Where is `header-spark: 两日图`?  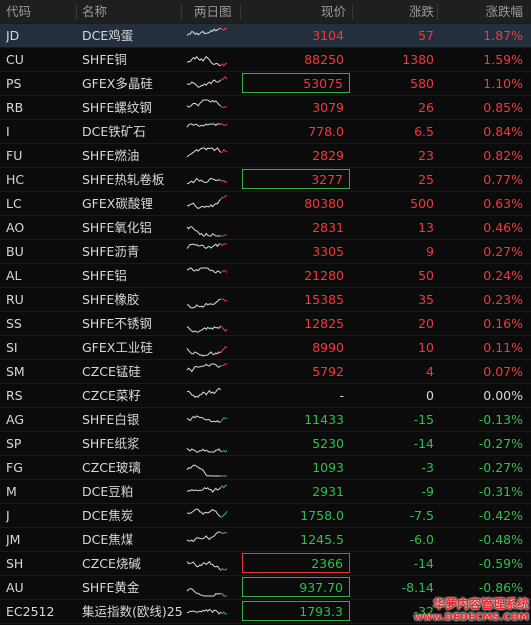 header-spark: 两日图 is located at coordinates (213, 11).